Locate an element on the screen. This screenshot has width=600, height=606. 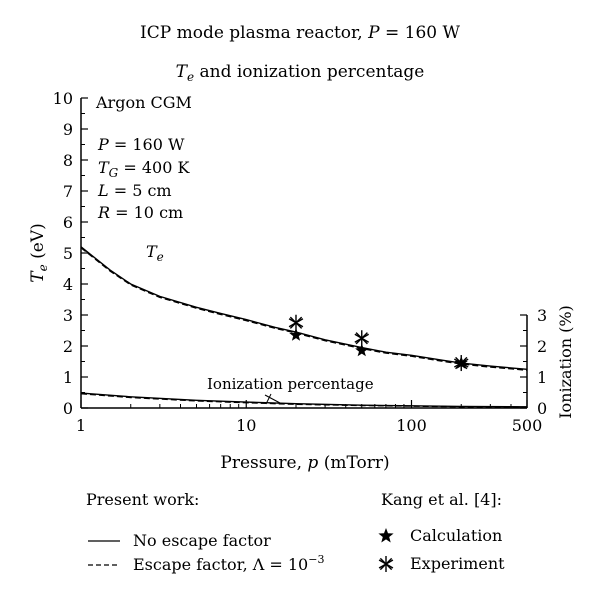
y2-tick-label: 2 is located at coordinates (542, 346).